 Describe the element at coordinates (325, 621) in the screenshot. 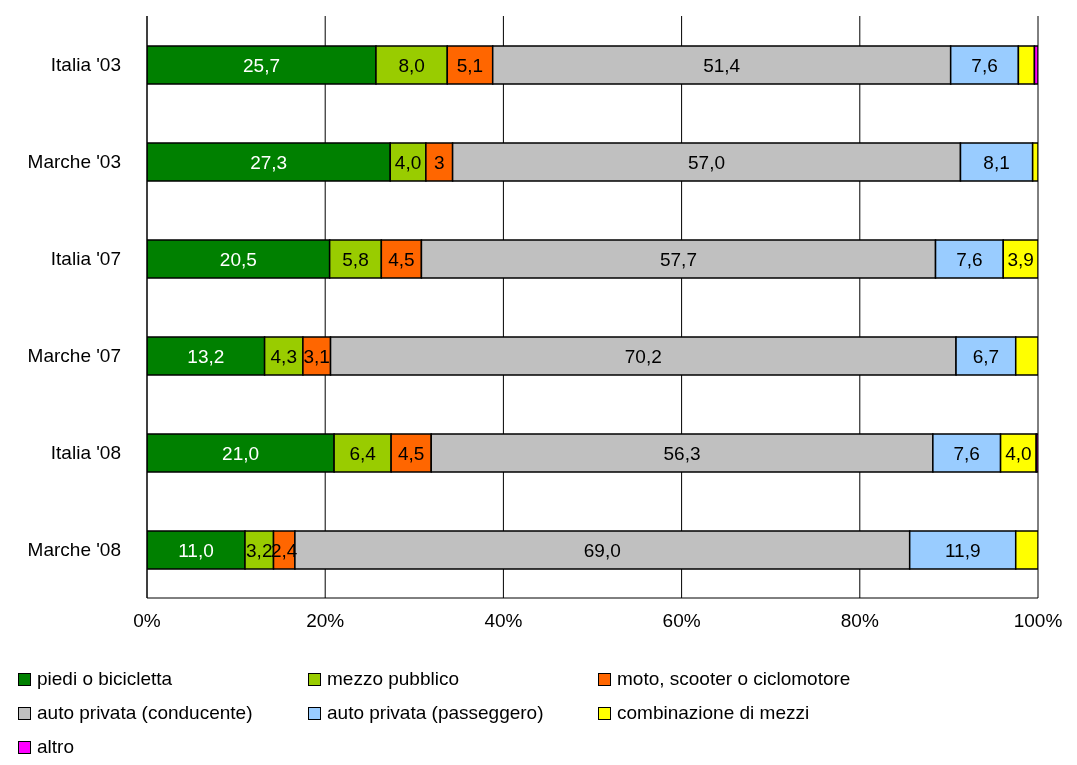

I see `x-tick-label: 20%` at that location.